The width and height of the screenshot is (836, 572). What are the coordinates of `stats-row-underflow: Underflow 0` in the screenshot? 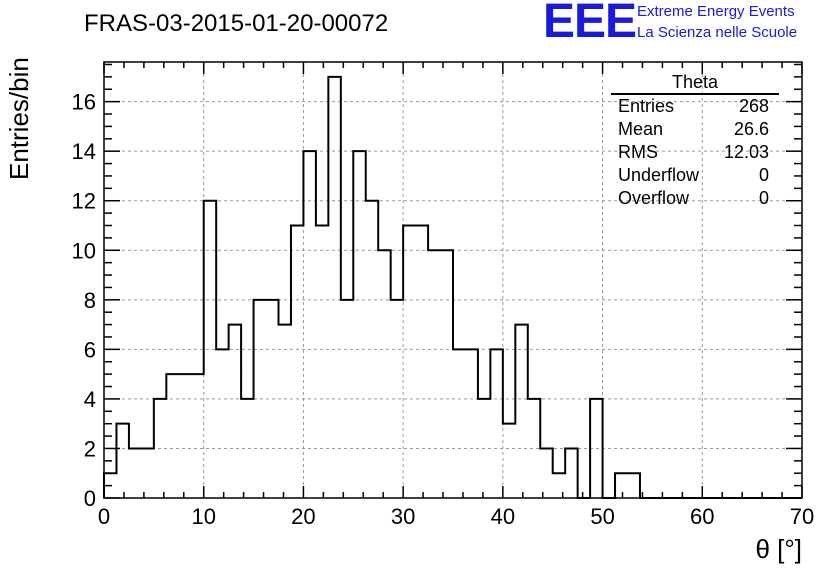 It's located at (695, 175).